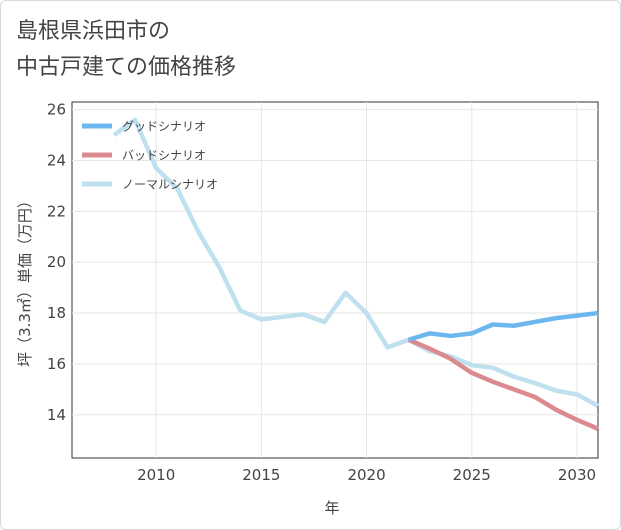  I want to click on y-tick-label: 16, so click(56, 364).